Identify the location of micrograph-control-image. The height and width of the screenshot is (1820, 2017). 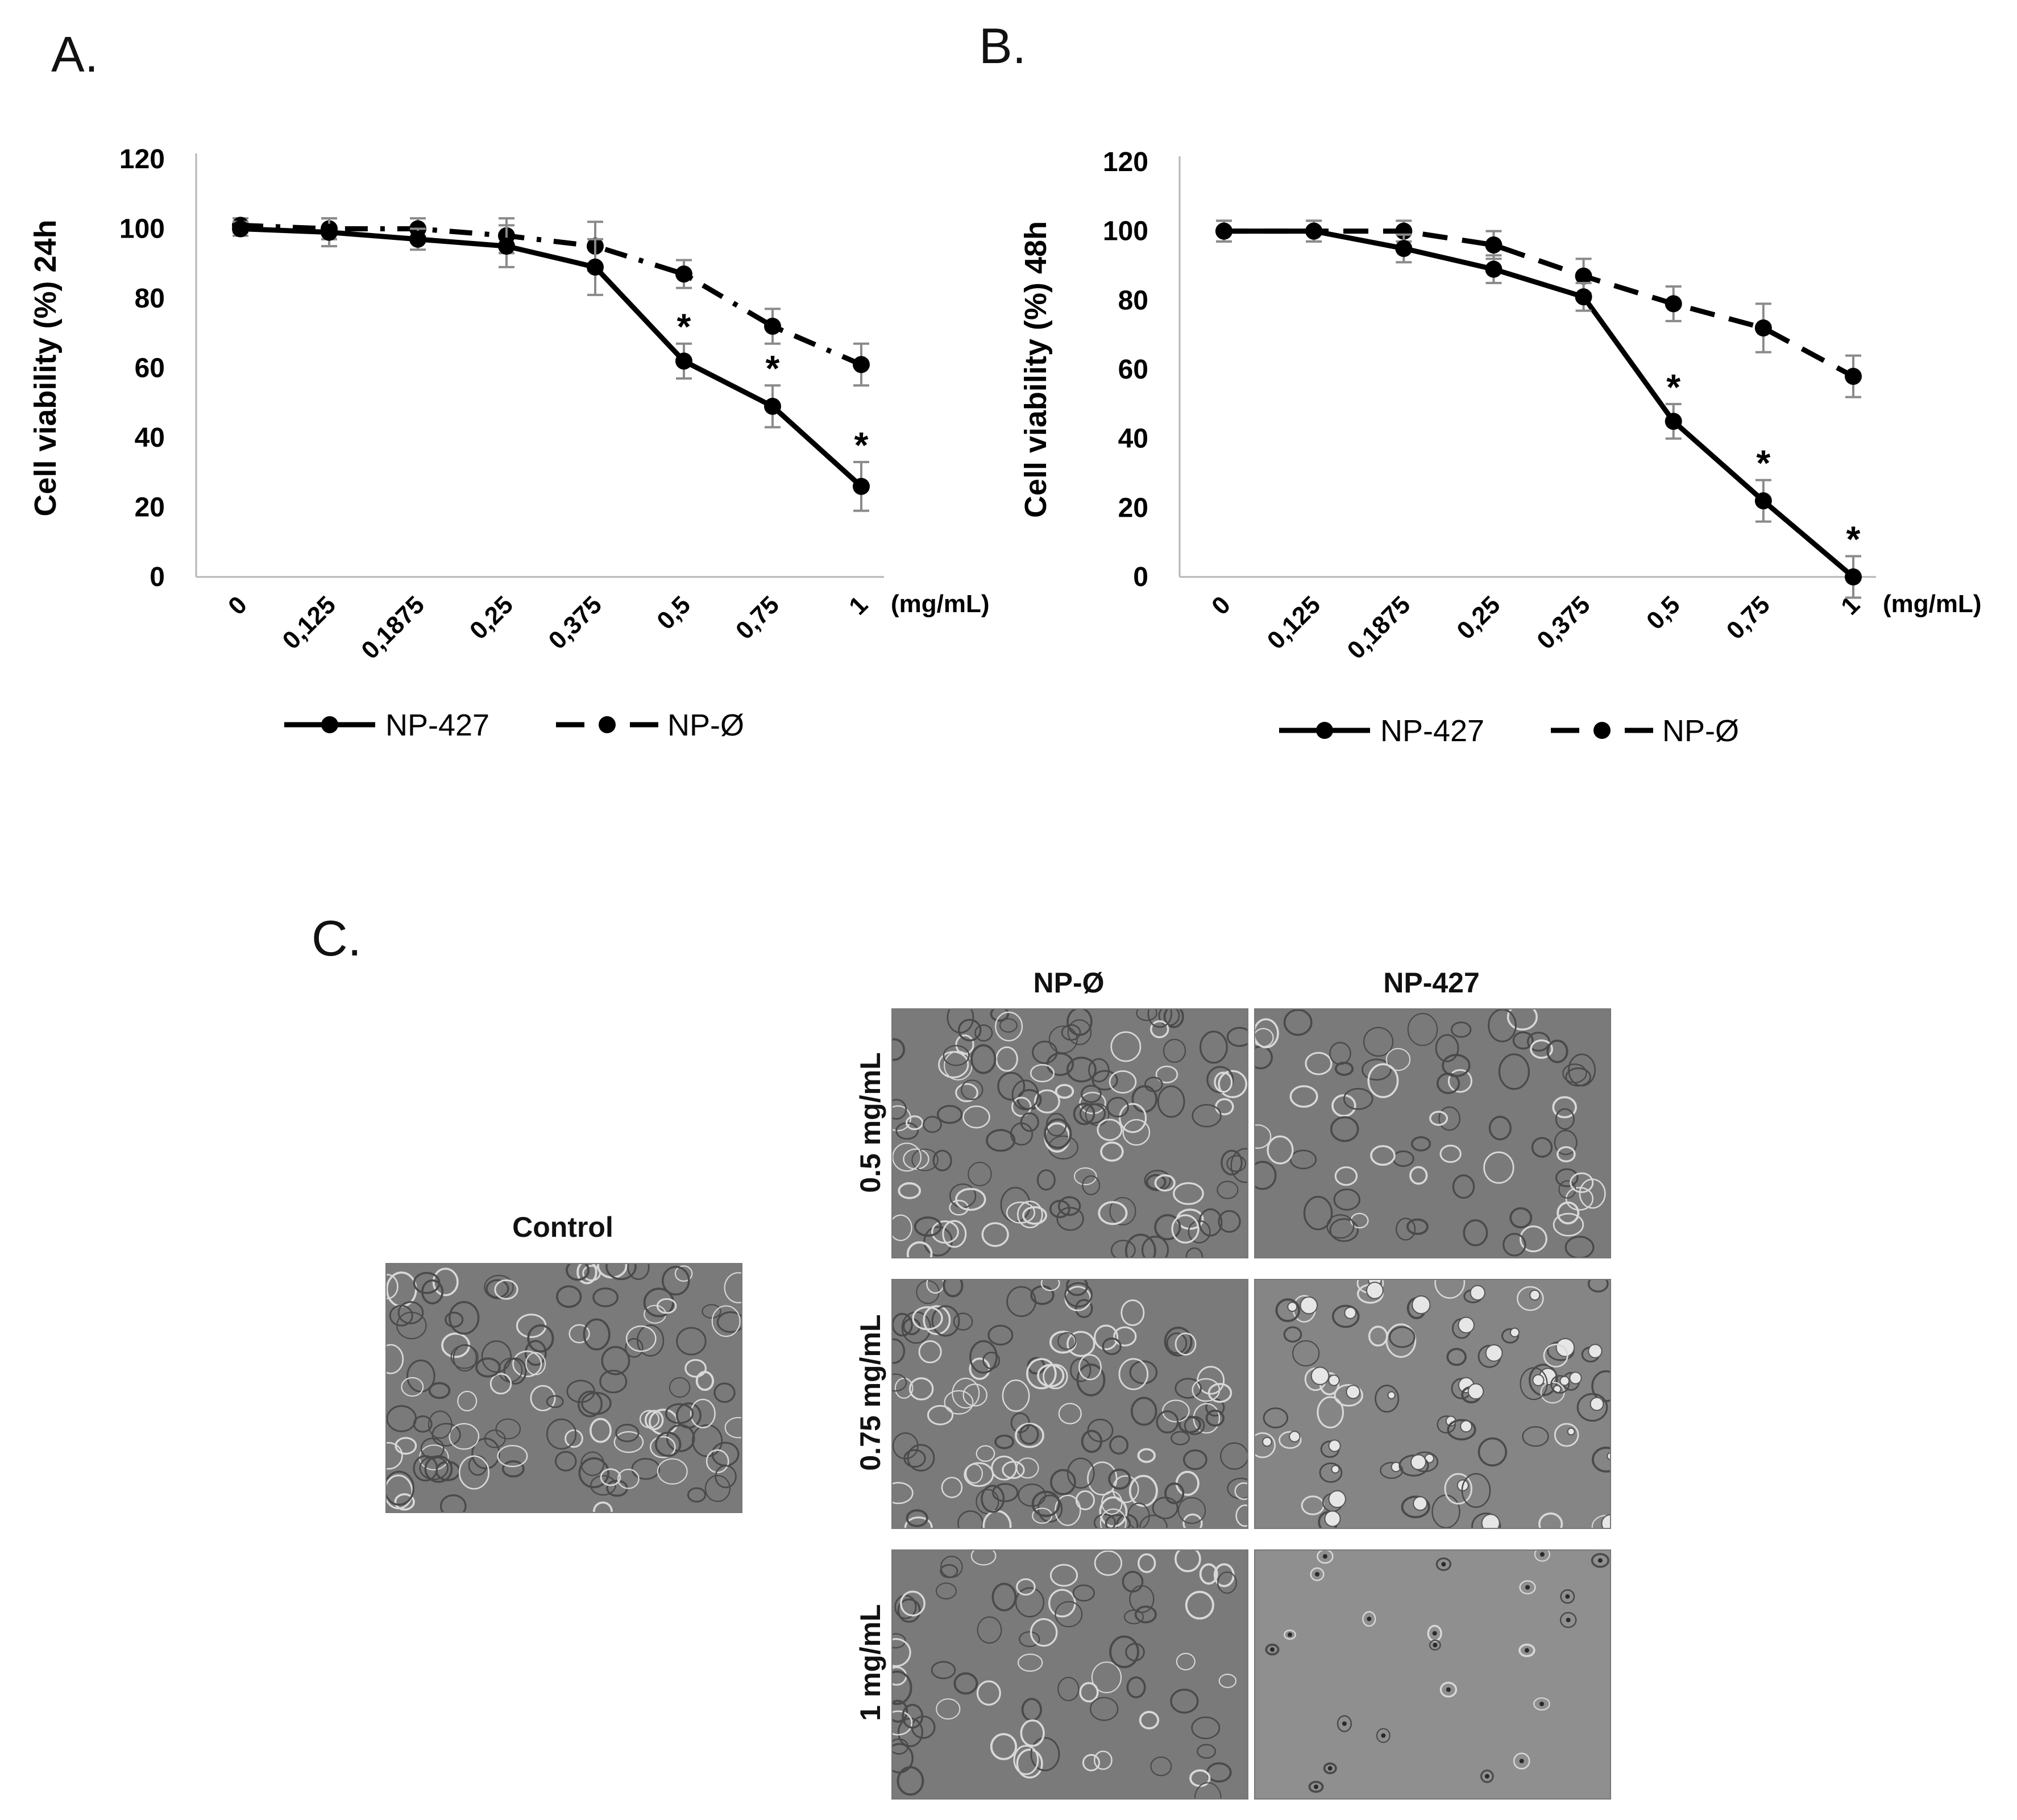
(564, 1388).